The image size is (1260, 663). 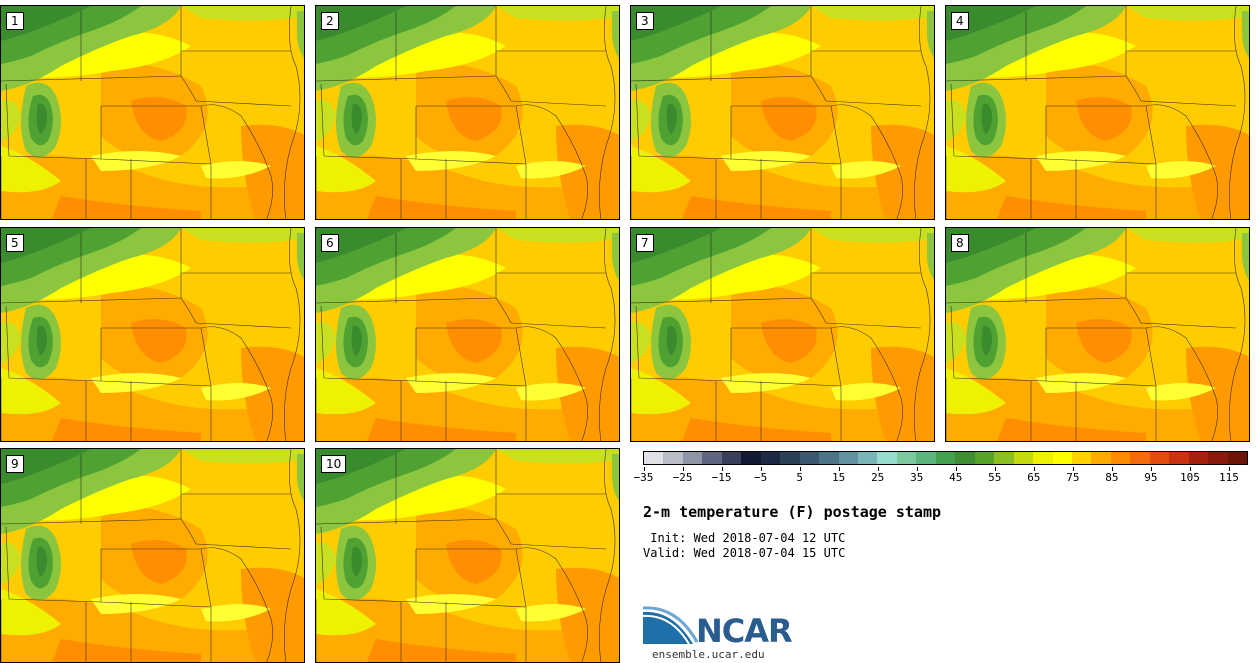 What do you see at coordinates (792, 512) in the screenshot?
I see `plot-title: 2-m temperature (F) postage stamp` at bounding box center [792, 512].